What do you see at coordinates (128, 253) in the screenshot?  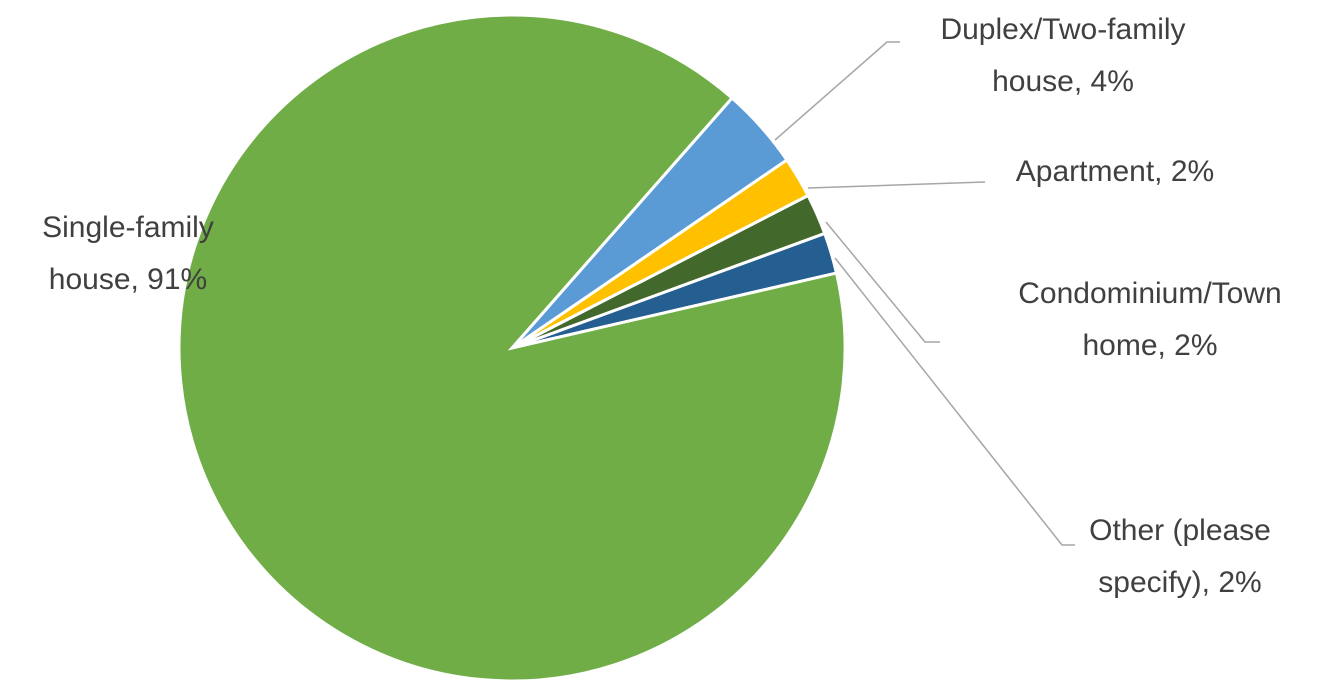 I see `data-label: Single-family house, 91%` at bounding box center [128, 253].